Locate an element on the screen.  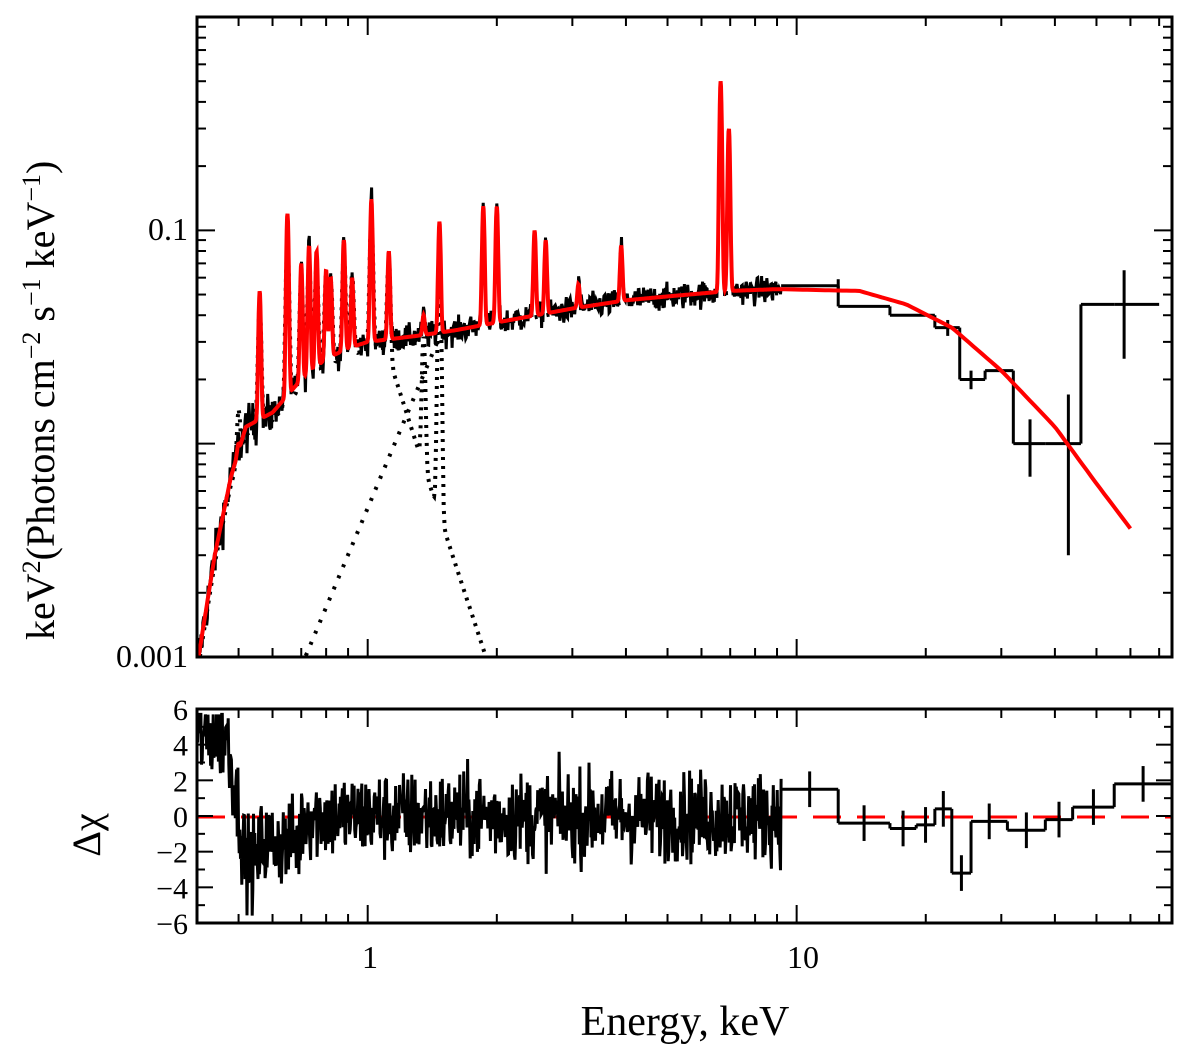
xtick-label-1: 1 is located at coordinates (370, 957).